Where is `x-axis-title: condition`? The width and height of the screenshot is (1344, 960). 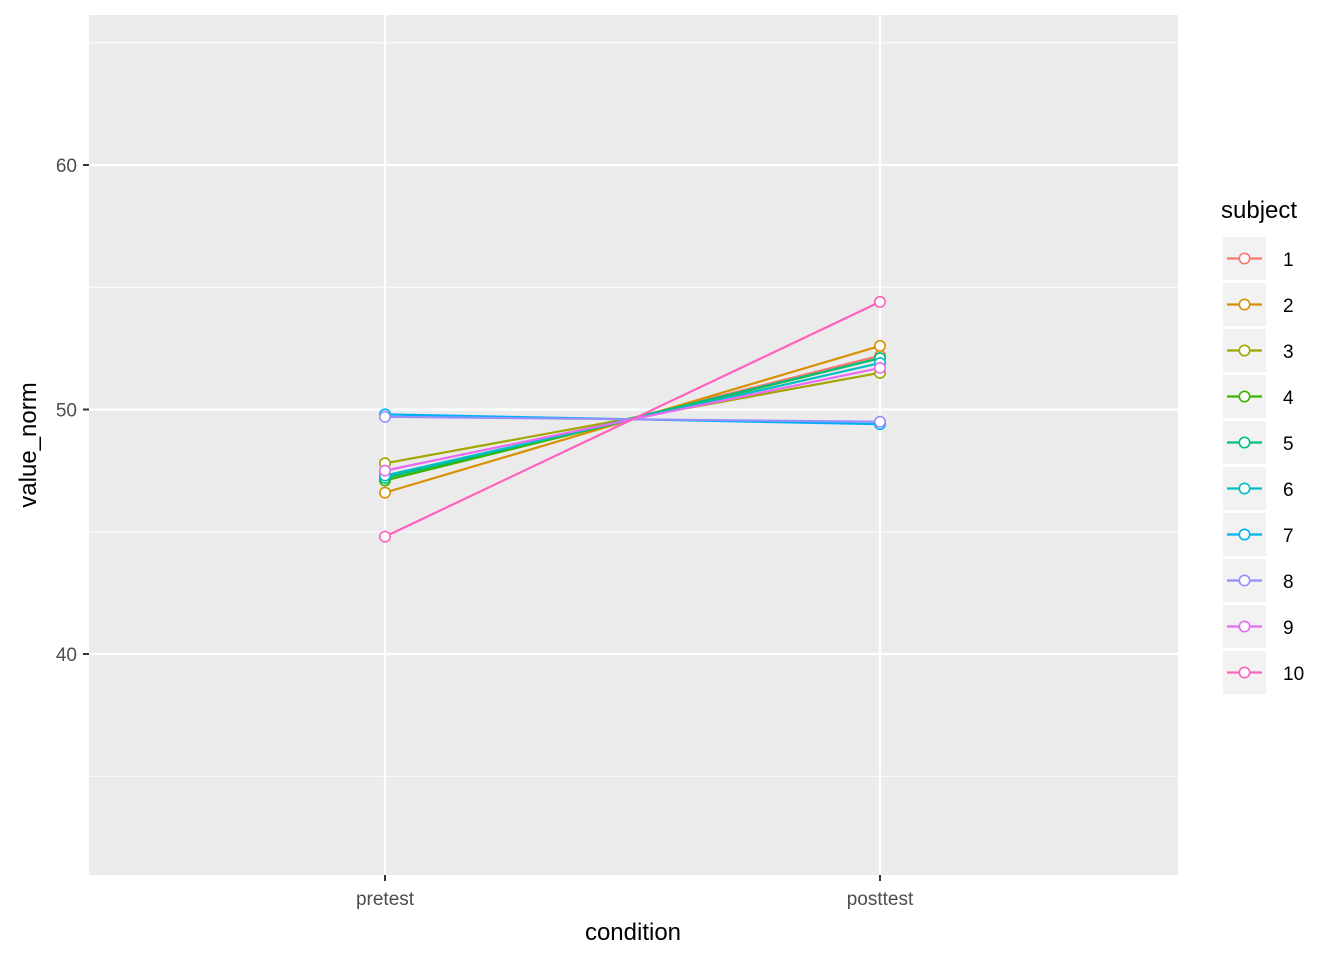 x-axis-title: condition is located at coordinates (633, 932).